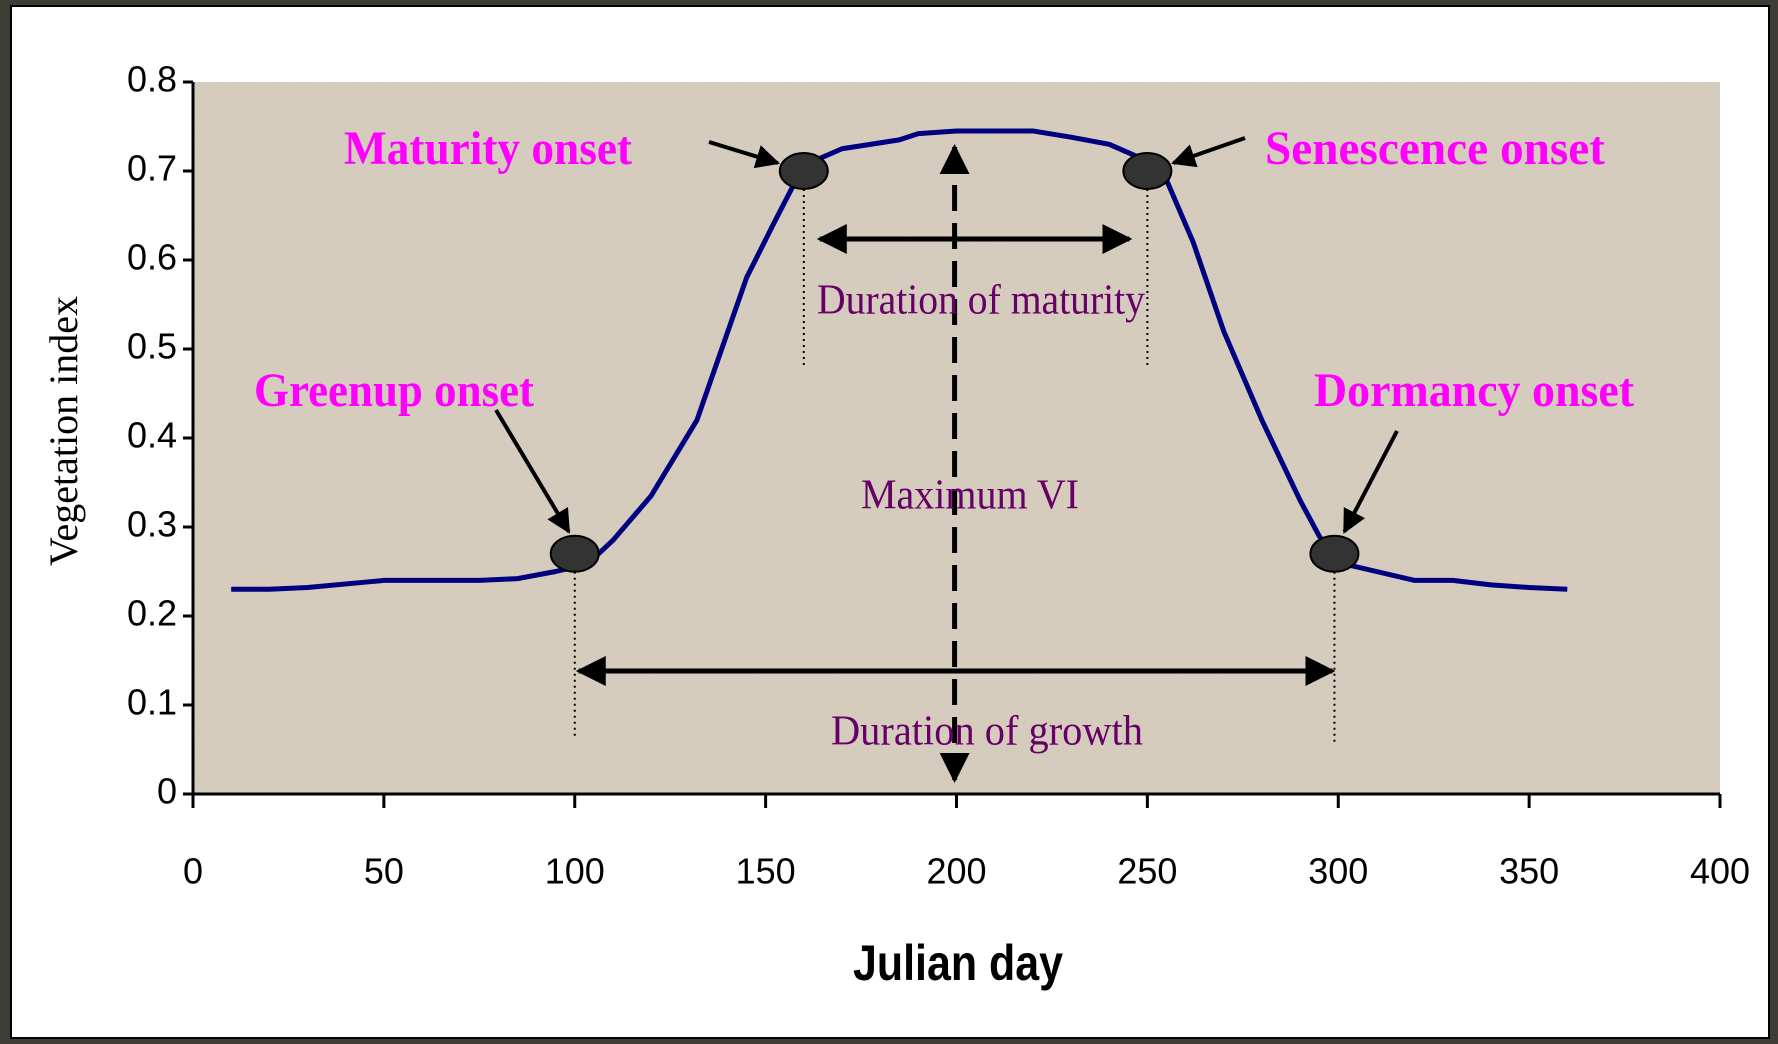 The width and height of the screenshot is (1778, 1044). Describe the element at coordinates (152, 524) in the screenshot. I see `y-tick-label: 0.3` at that location.